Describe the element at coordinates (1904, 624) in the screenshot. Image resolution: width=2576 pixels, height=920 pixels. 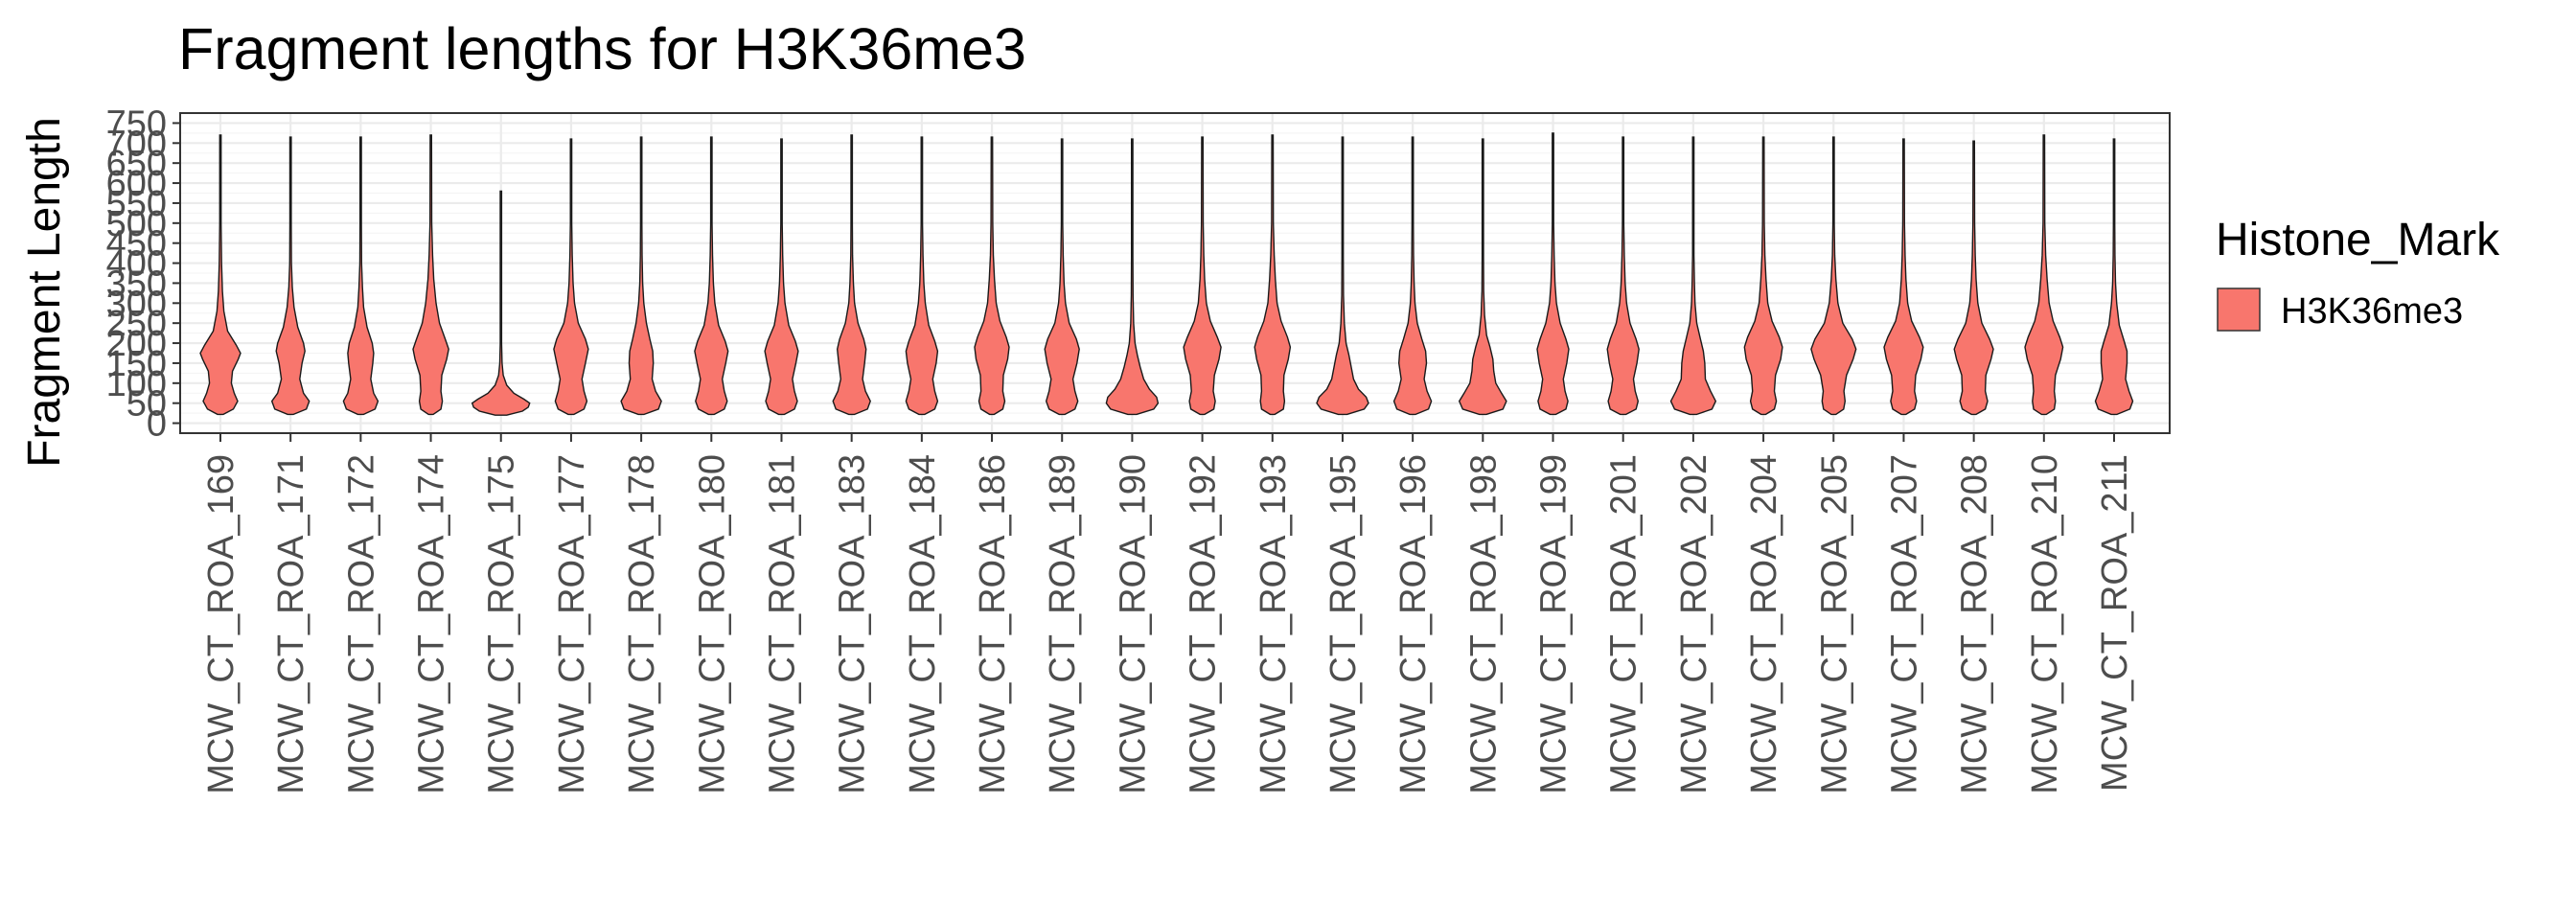
I see `x-tick-label: MCW_CT_ROA_207` at that location.